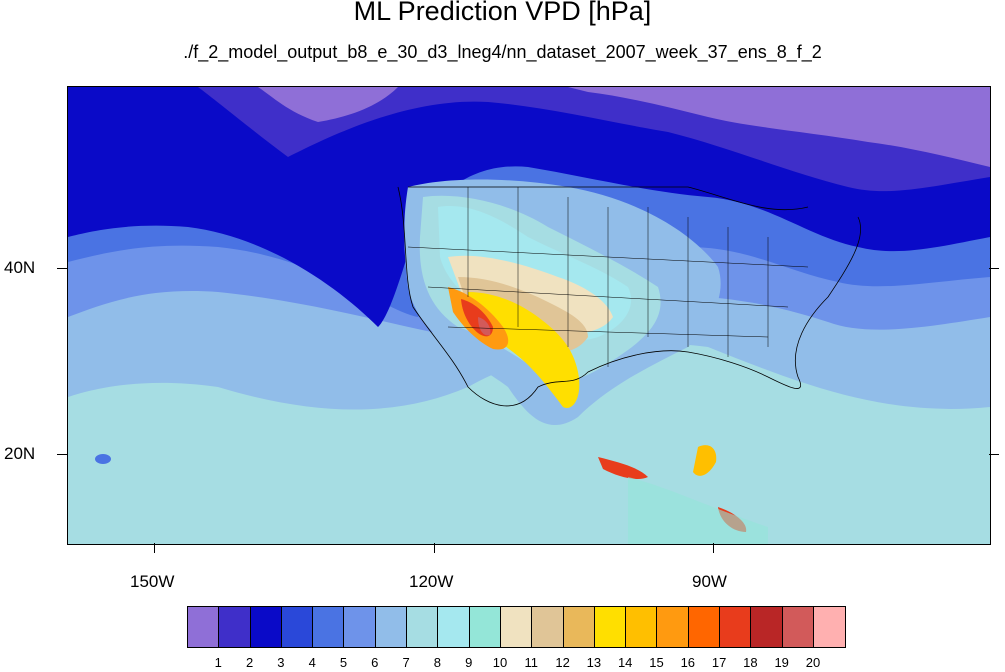  Describe the element at coordinates (434, 548) in the screenshot. I see `x-tick-120w` at that location.